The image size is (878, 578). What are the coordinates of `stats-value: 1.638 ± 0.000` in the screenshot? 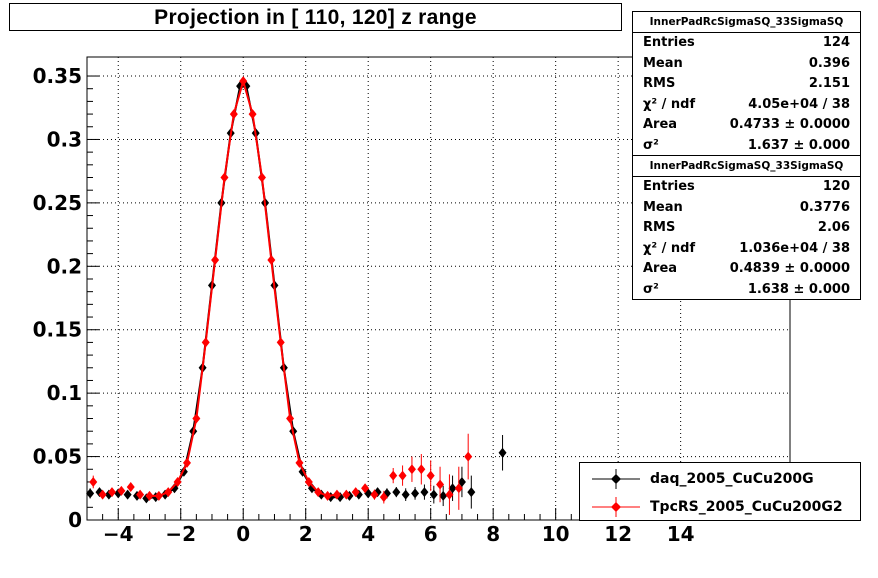 It's located at (798, 289).